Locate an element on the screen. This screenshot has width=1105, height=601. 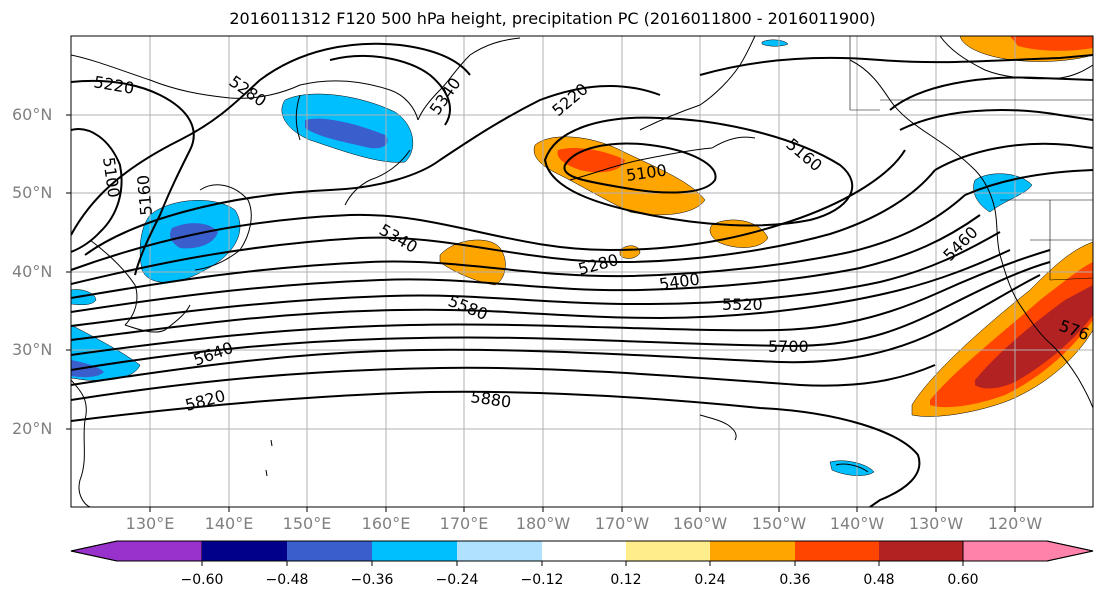
lon-label: 150°W is located at coordinates (779, 523).